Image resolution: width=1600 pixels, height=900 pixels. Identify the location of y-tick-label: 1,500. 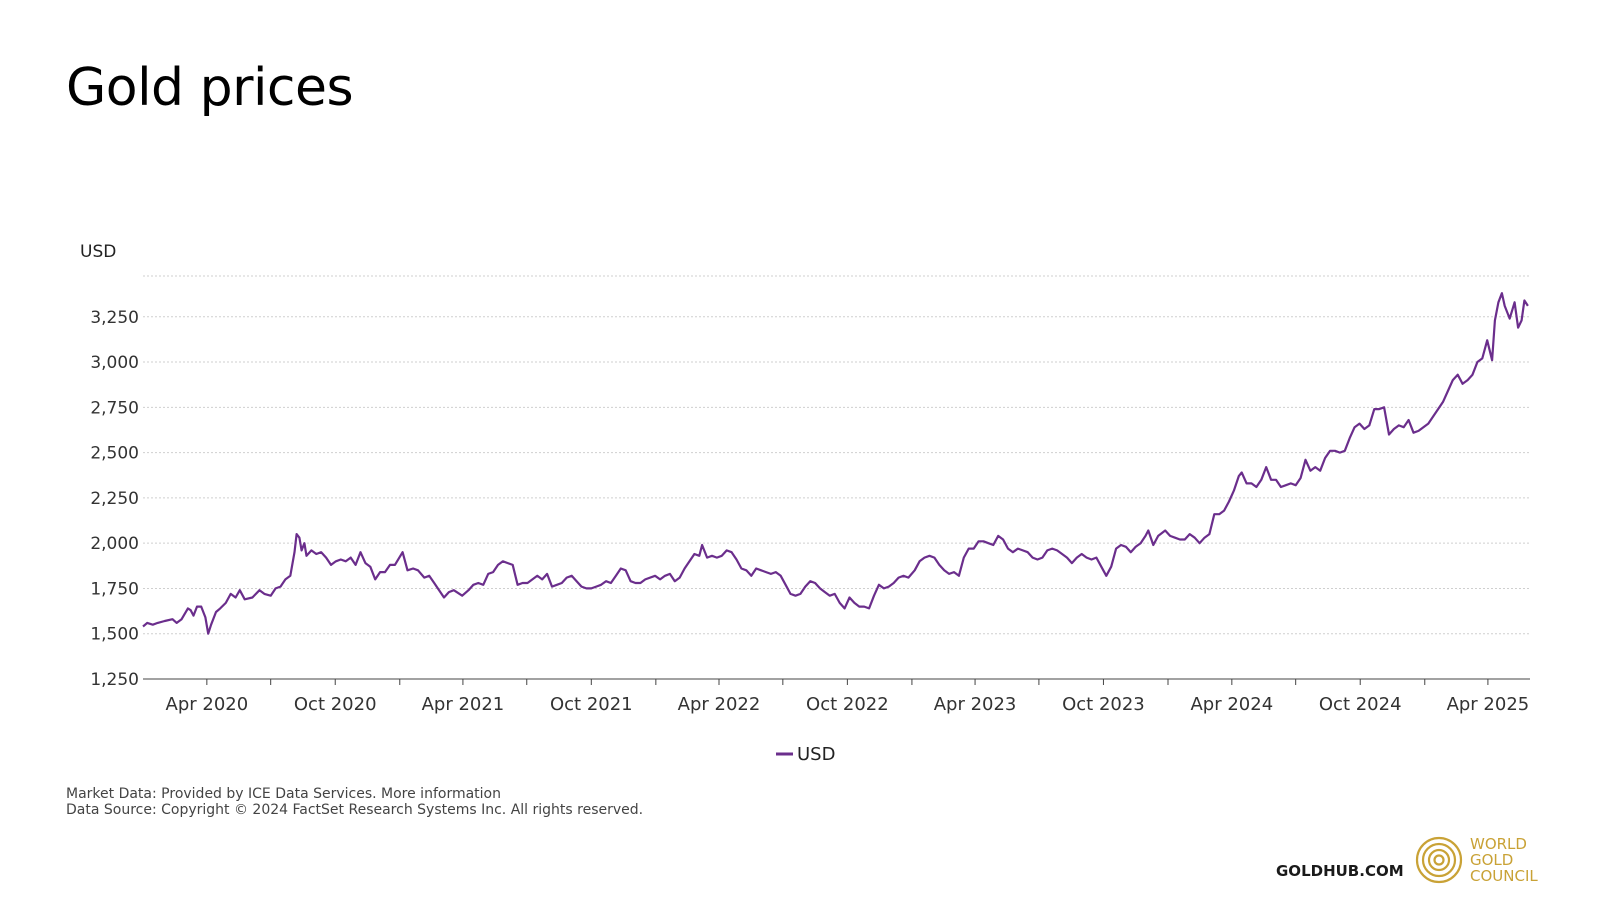
(114, 635).